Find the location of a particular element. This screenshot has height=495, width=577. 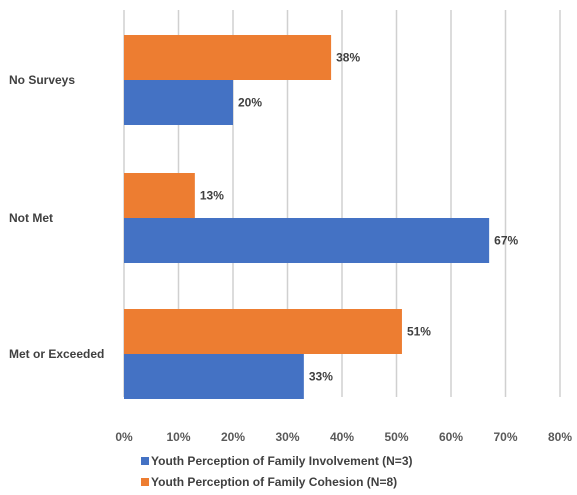

data-label: 13% is located at coordinates (212, 196).